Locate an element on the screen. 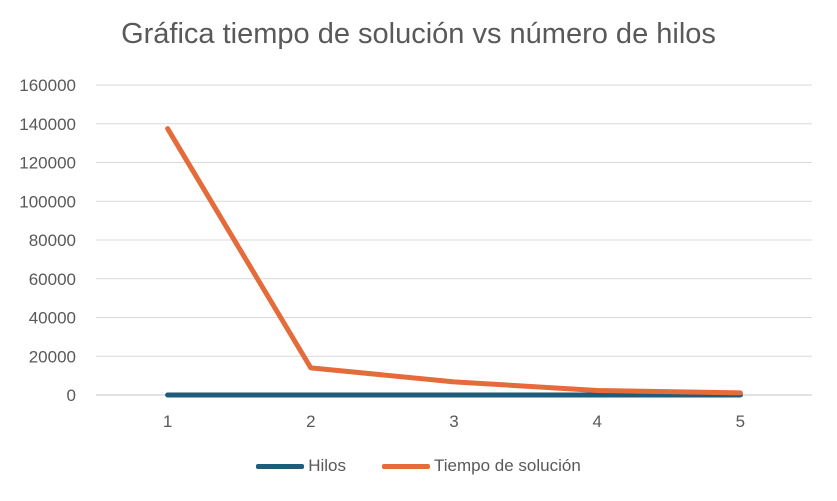  y-tick-label: 80000 is located at coordinates (52, 240).